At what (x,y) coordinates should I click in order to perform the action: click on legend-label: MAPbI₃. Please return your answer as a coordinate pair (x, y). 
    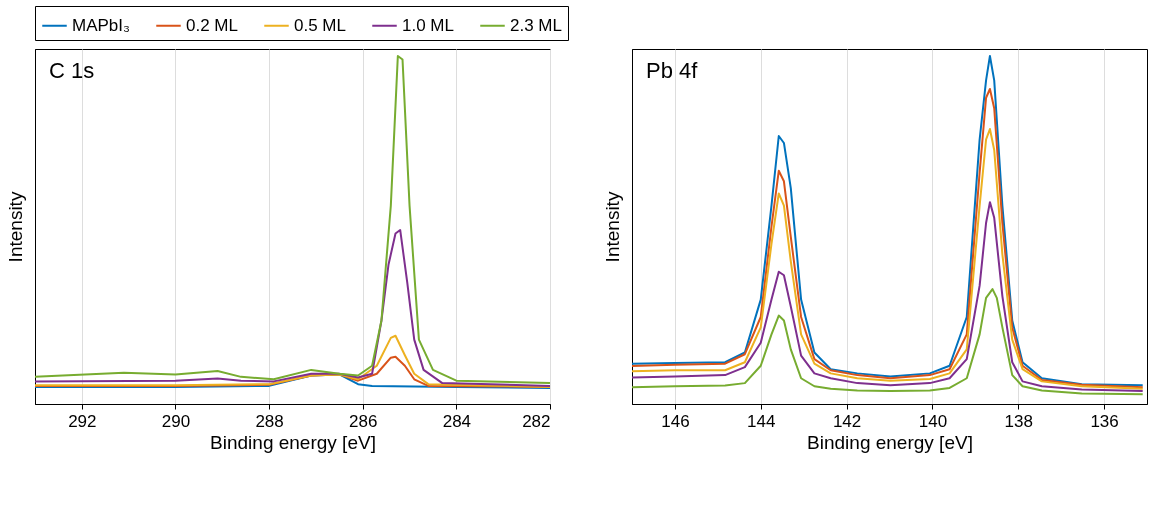
    Looking at the image, I should click on (101, 25).